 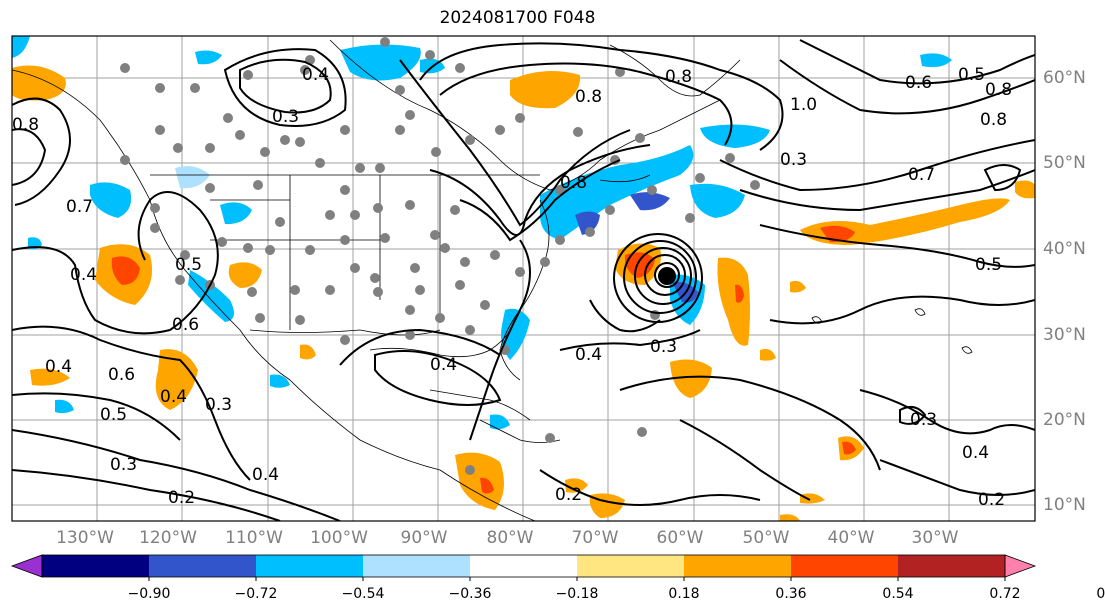 What do you see at coordinates (1064, 505) in the screenshot?
I see `latitude-label: 10°N` at bounding box center [1064, 505].